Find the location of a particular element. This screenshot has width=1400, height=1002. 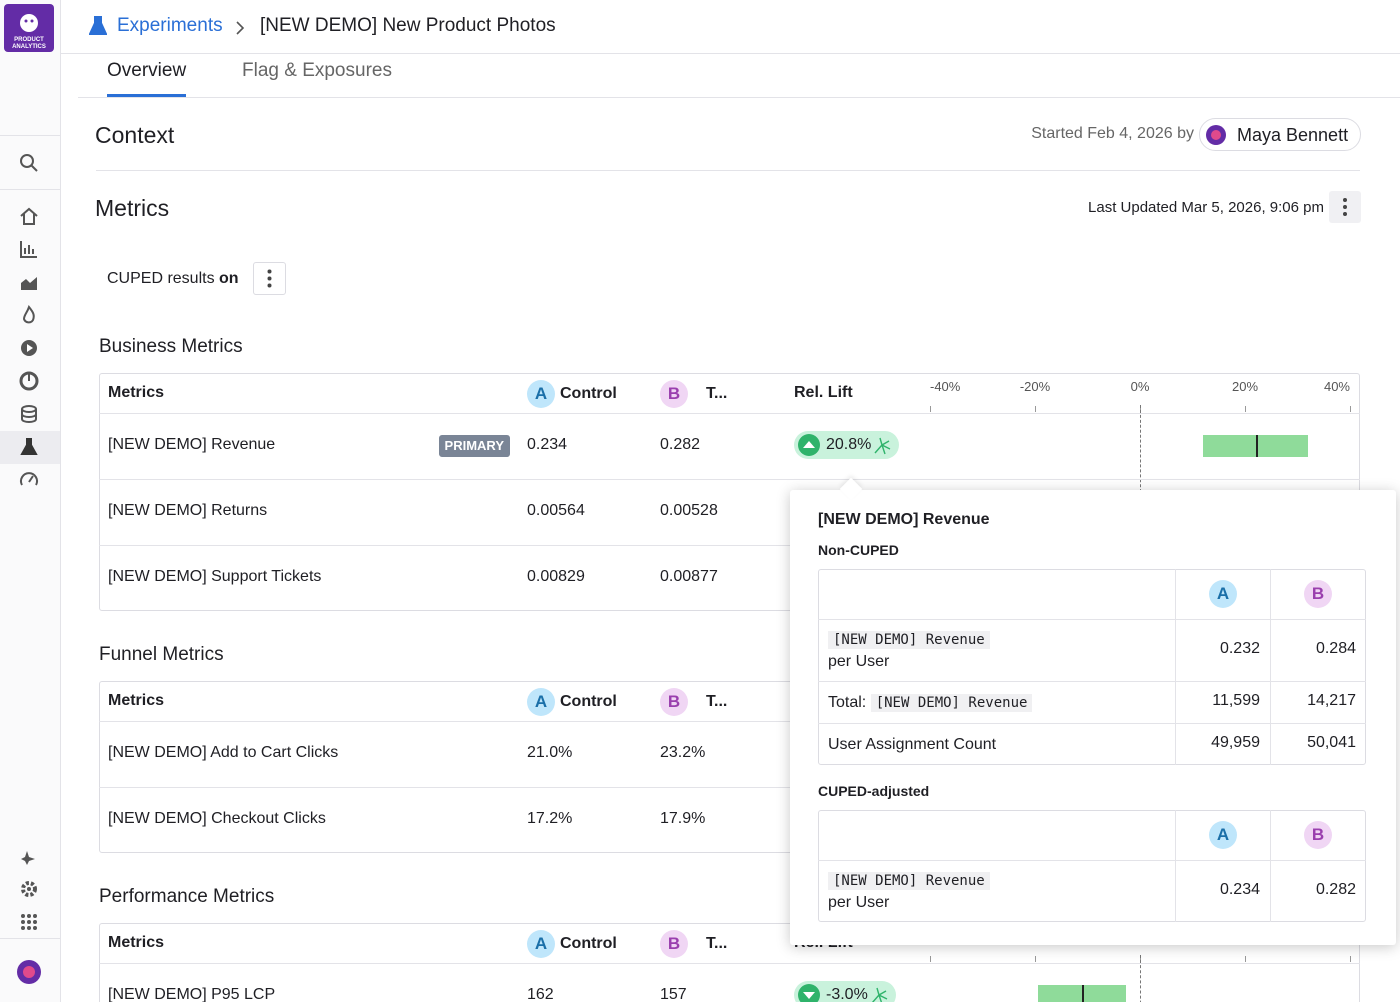

more-button is located at coordinates (1345, 207).